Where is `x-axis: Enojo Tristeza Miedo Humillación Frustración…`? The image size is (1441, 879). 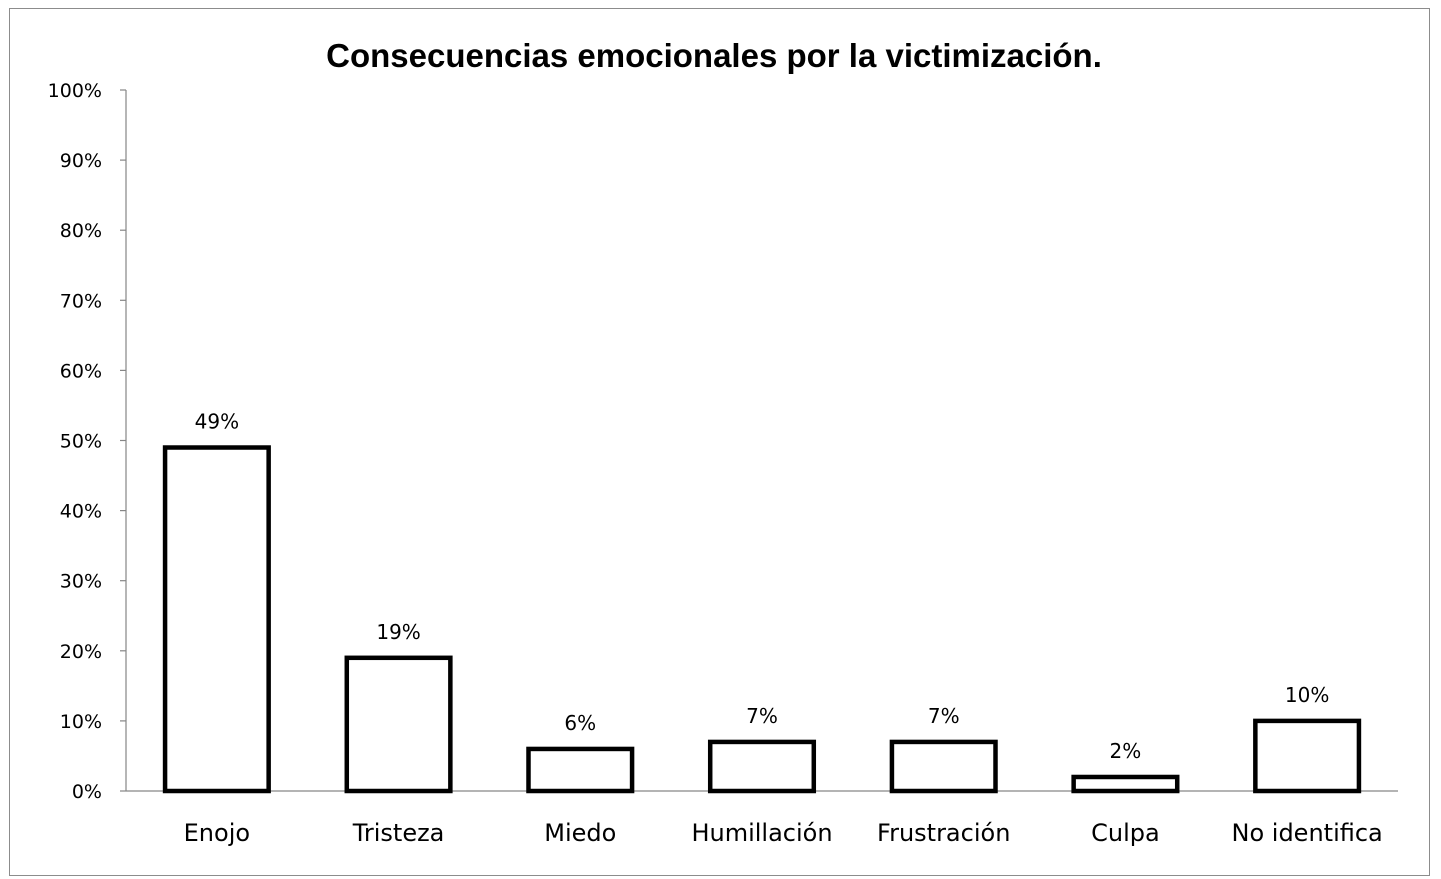 x-axis: Enojo Tristeza Miedo Humillación Frustración… is located at coordinates (762, 818).